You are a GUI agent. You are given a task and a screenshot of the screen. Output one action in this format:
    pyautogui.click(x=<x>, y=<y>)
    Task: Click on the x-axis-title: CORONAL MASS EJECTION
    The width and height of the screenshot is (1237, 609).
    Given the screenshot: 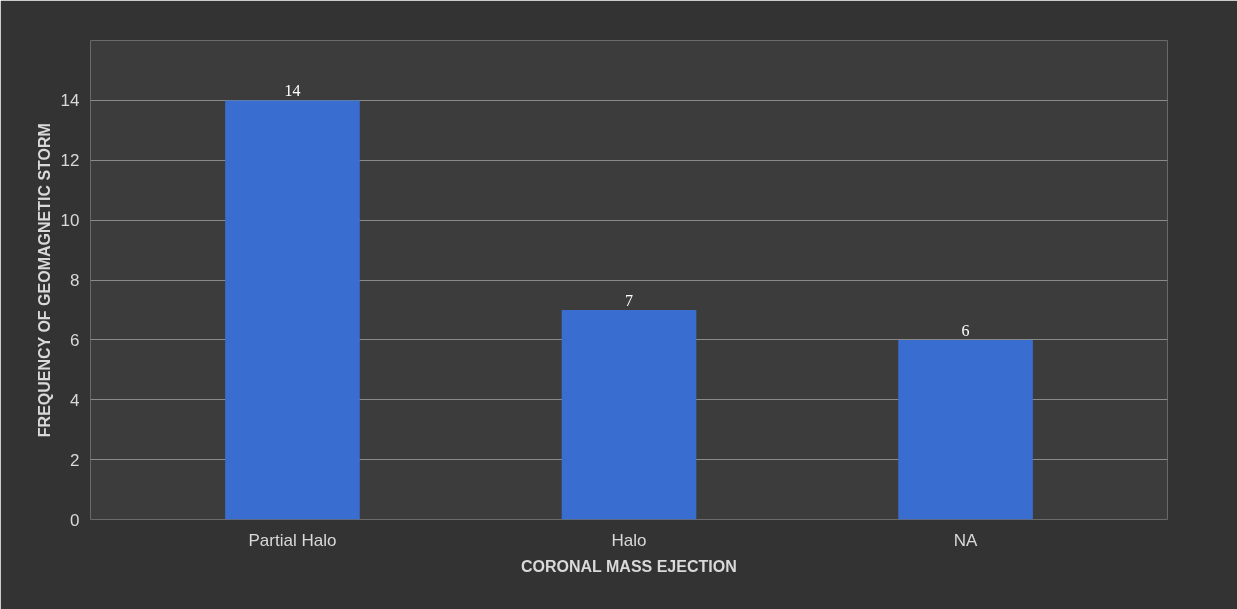 What is the action you would take?
    pyautogui.click(x=628, y=566)
    